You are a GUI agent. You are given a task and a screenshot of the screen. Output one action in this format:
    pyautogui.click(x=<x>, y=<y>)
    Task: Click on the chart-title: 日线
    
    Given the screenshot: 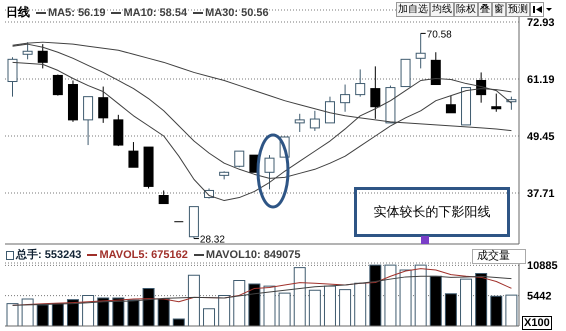 What is the action you would take?
    pyautogui.click(x=18, y=12)
    